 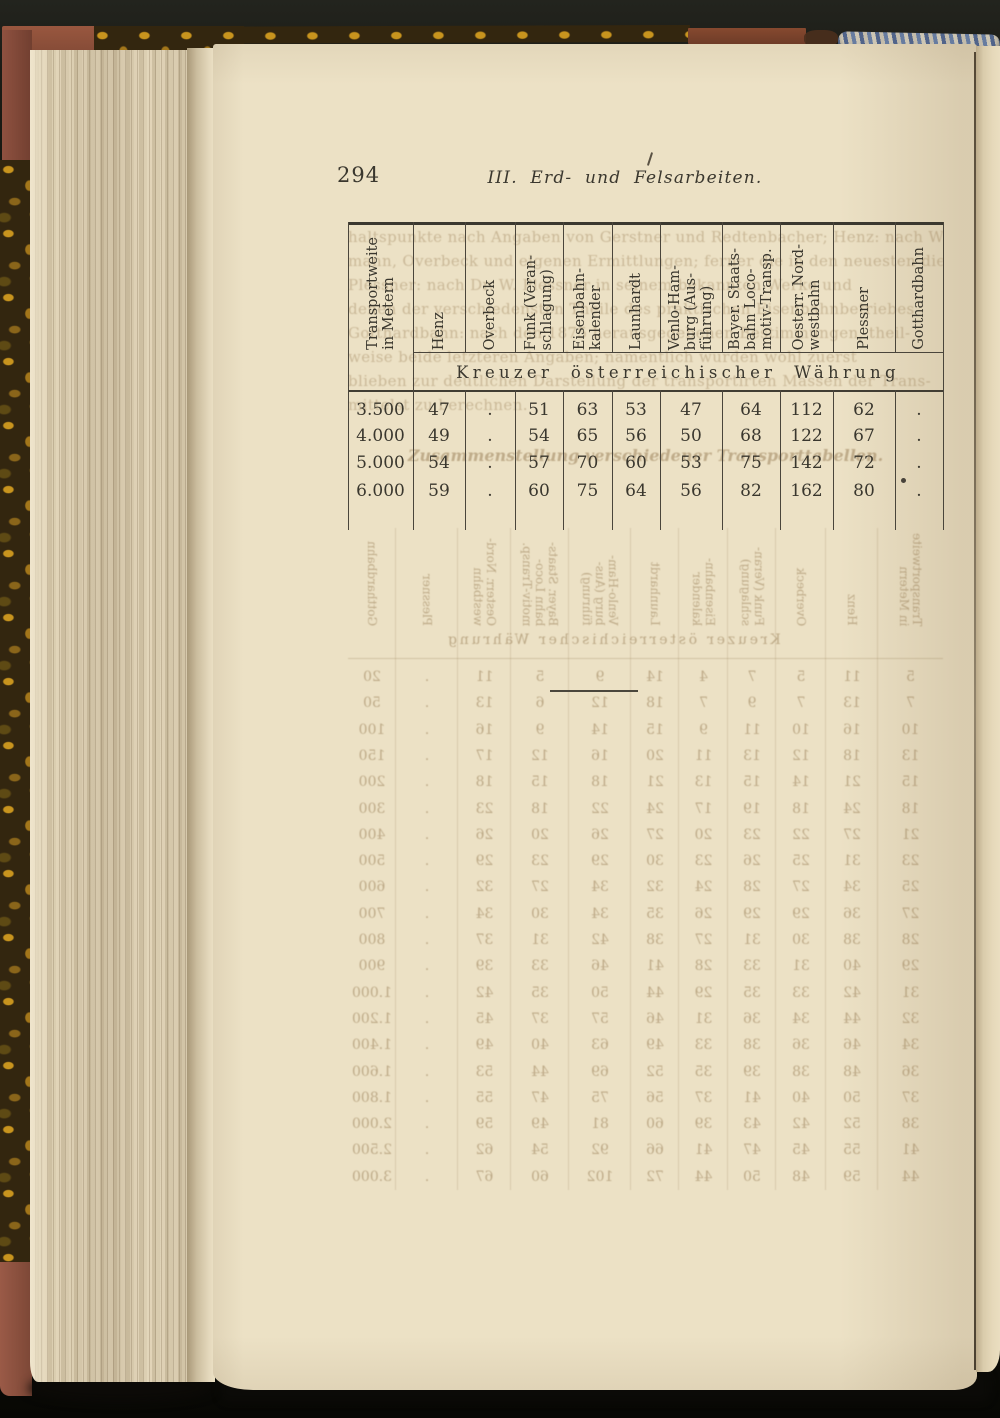 What do you see at coordinates (911, 579) in the screenshot?
I see `show-through-header-label: Transportweite in Metern` at bounding box center [911, 579].